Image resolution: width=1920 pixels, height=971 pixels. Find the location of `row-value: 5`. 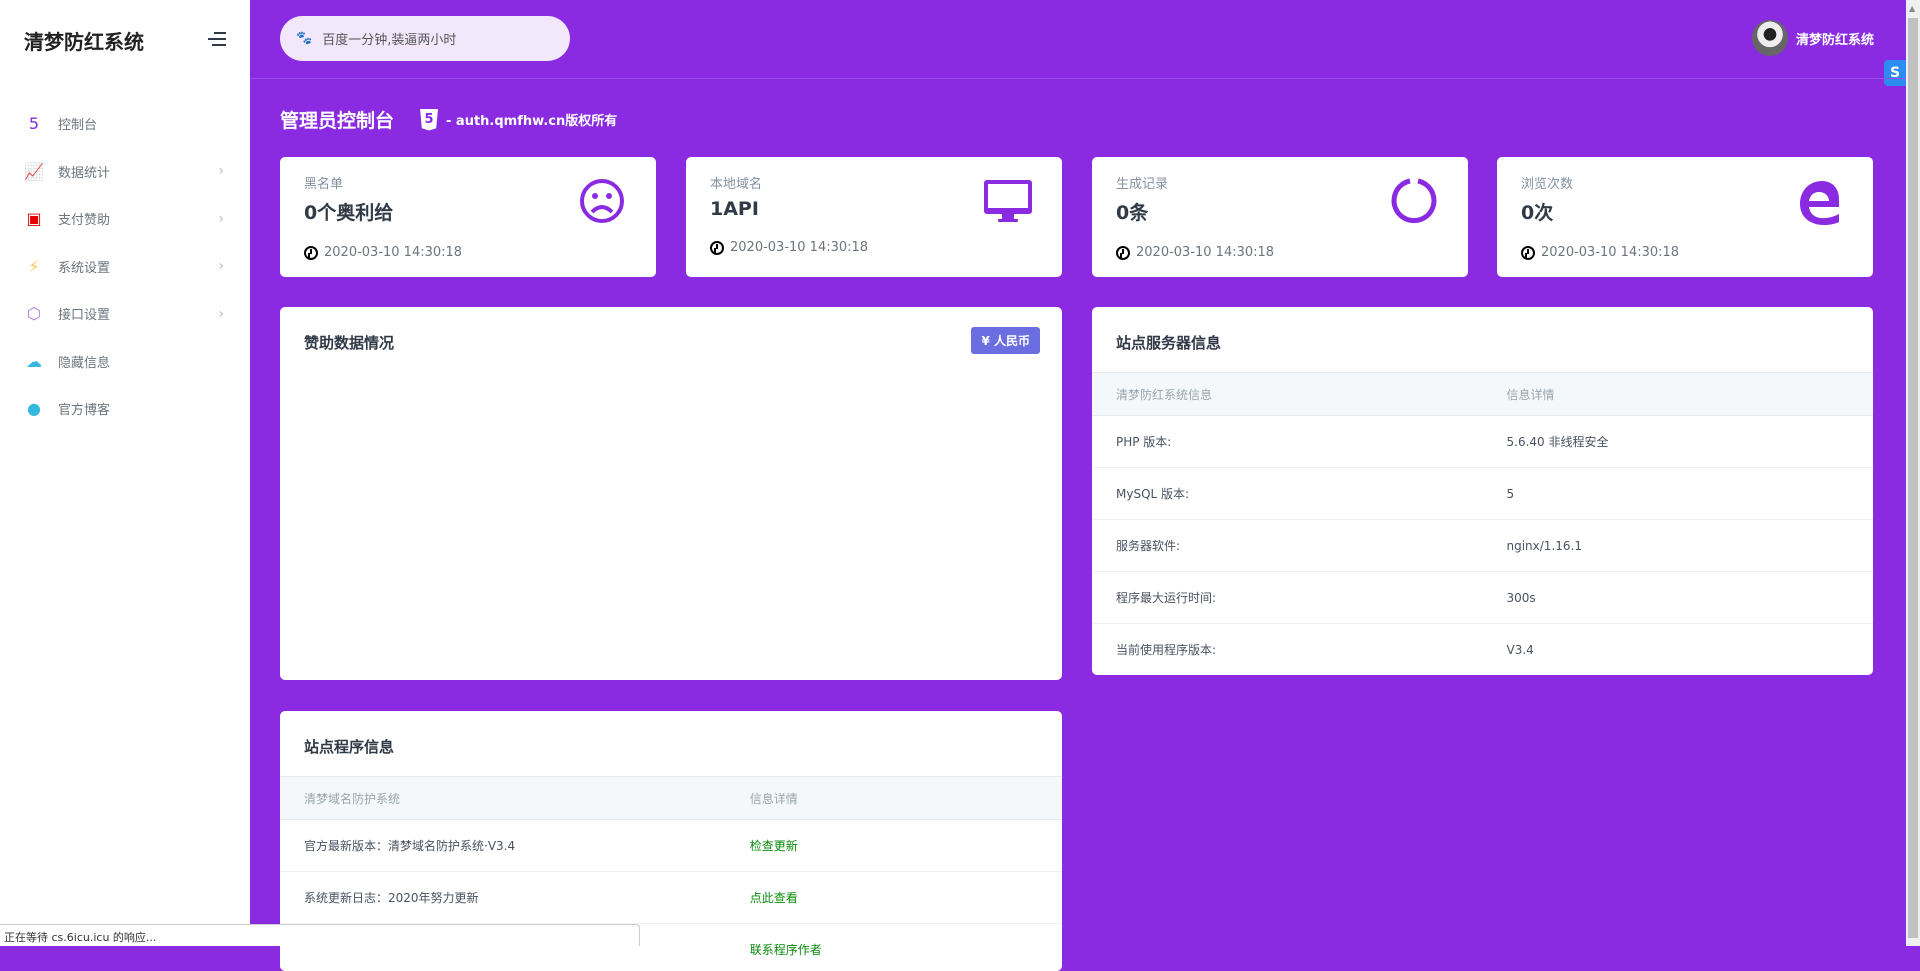

row-value: 5 is located at coordinates (1678, 494).